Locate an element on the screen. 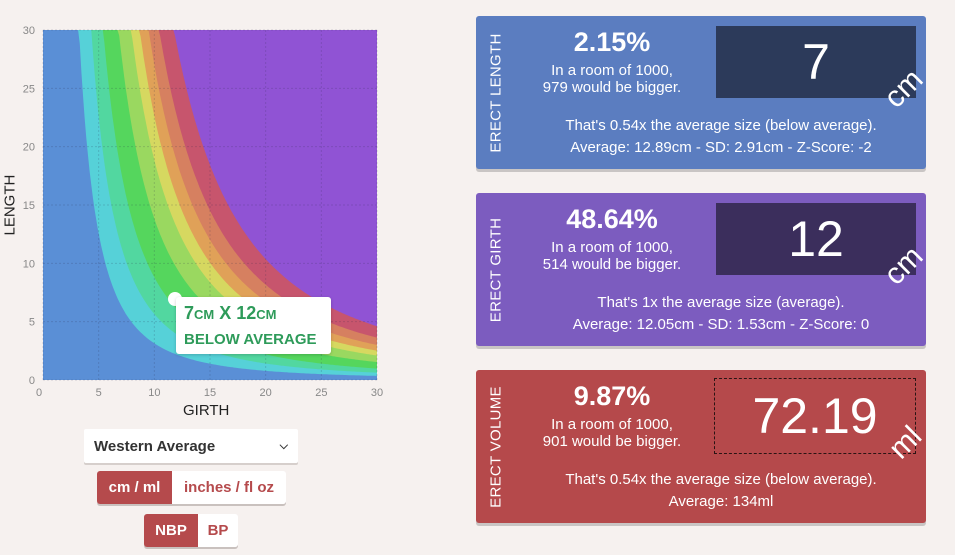 The height and width of the screenshot is (555, 955). length-percentile: 2.15% is located at coordinates (612, 42).